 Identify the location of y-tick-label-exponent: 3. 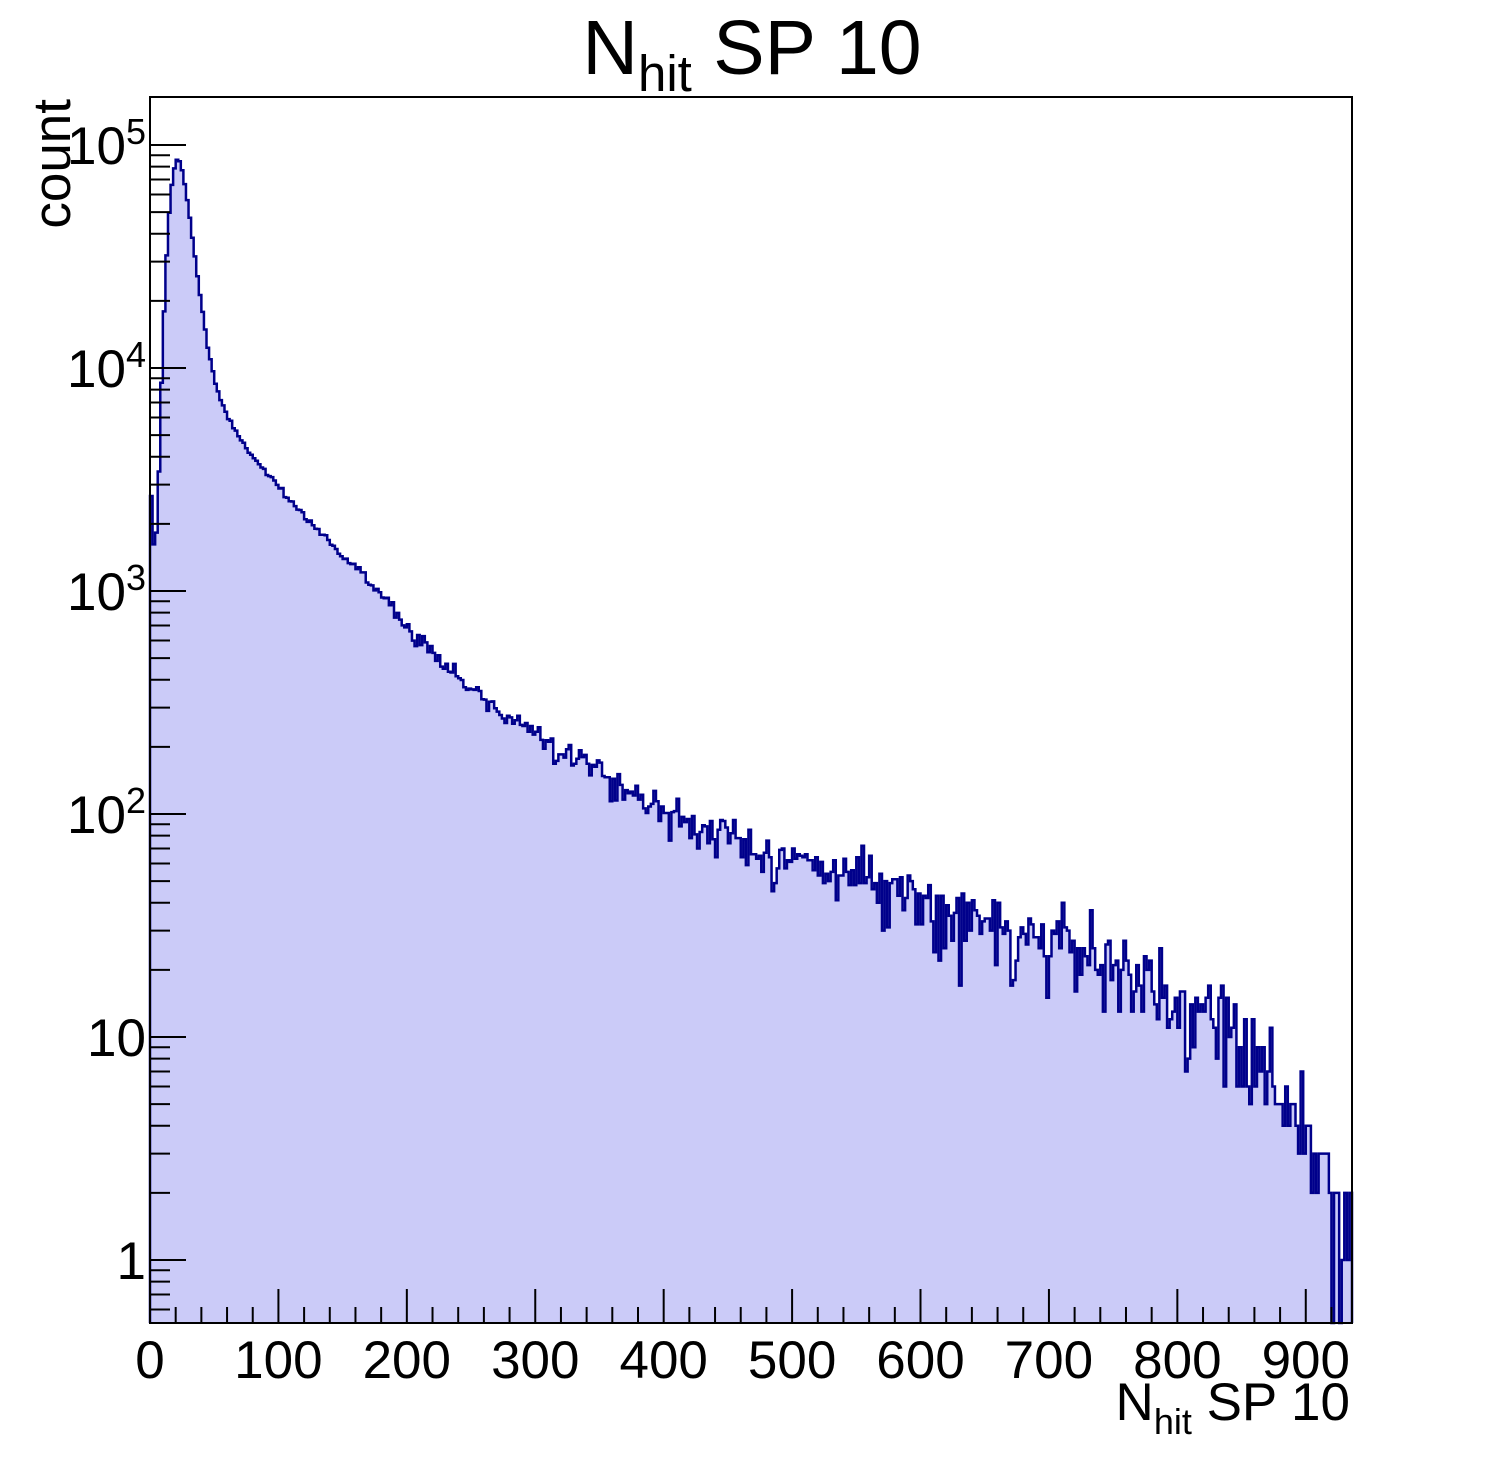
(136, 577).